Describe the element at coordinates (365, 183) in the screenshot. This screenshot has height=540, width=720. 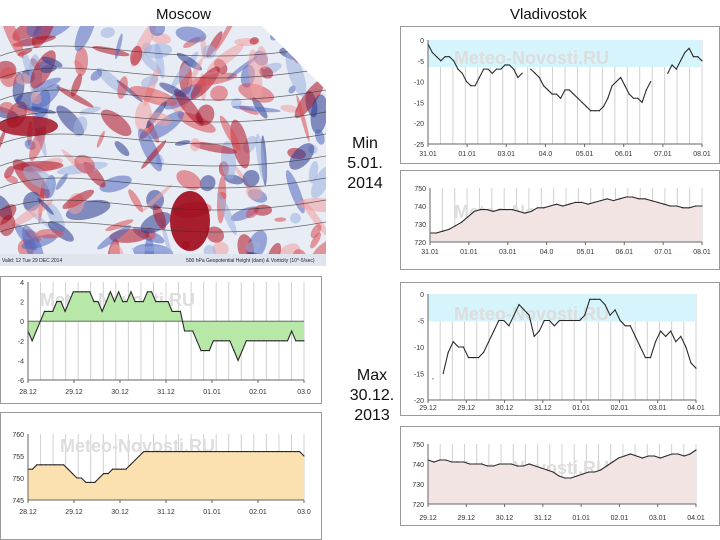
I see `min-year: 2014` at that location.